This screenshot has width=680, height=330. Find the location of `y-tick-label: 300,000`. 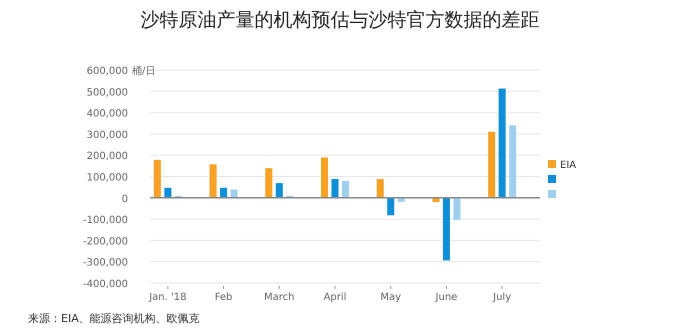

y-tick-label: 300,000 is located at coordinates (107, 135).